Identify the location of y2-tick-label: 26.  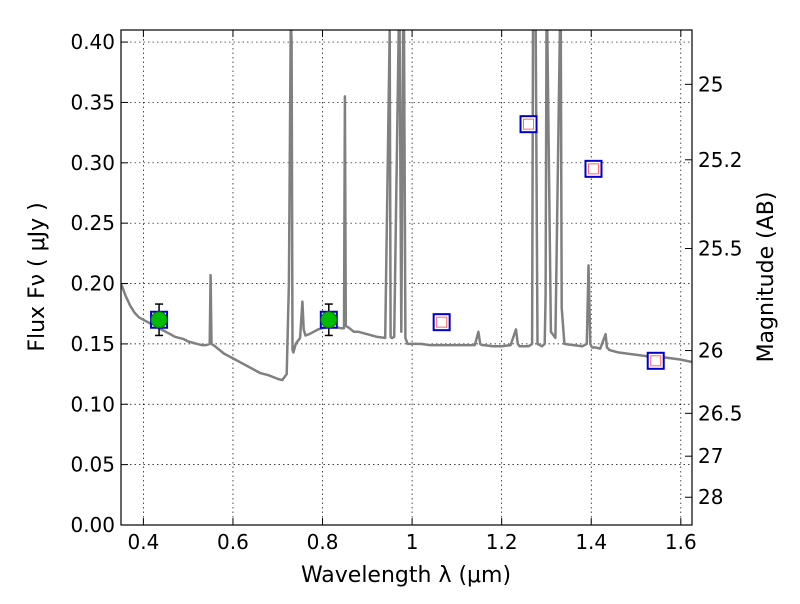
(710, 351).